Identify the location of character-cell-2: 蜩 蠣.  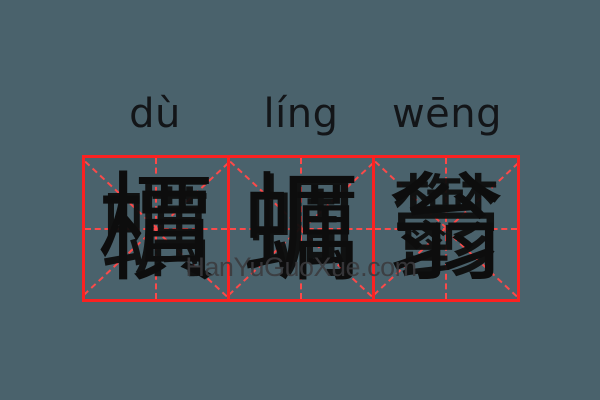
(299, 228).